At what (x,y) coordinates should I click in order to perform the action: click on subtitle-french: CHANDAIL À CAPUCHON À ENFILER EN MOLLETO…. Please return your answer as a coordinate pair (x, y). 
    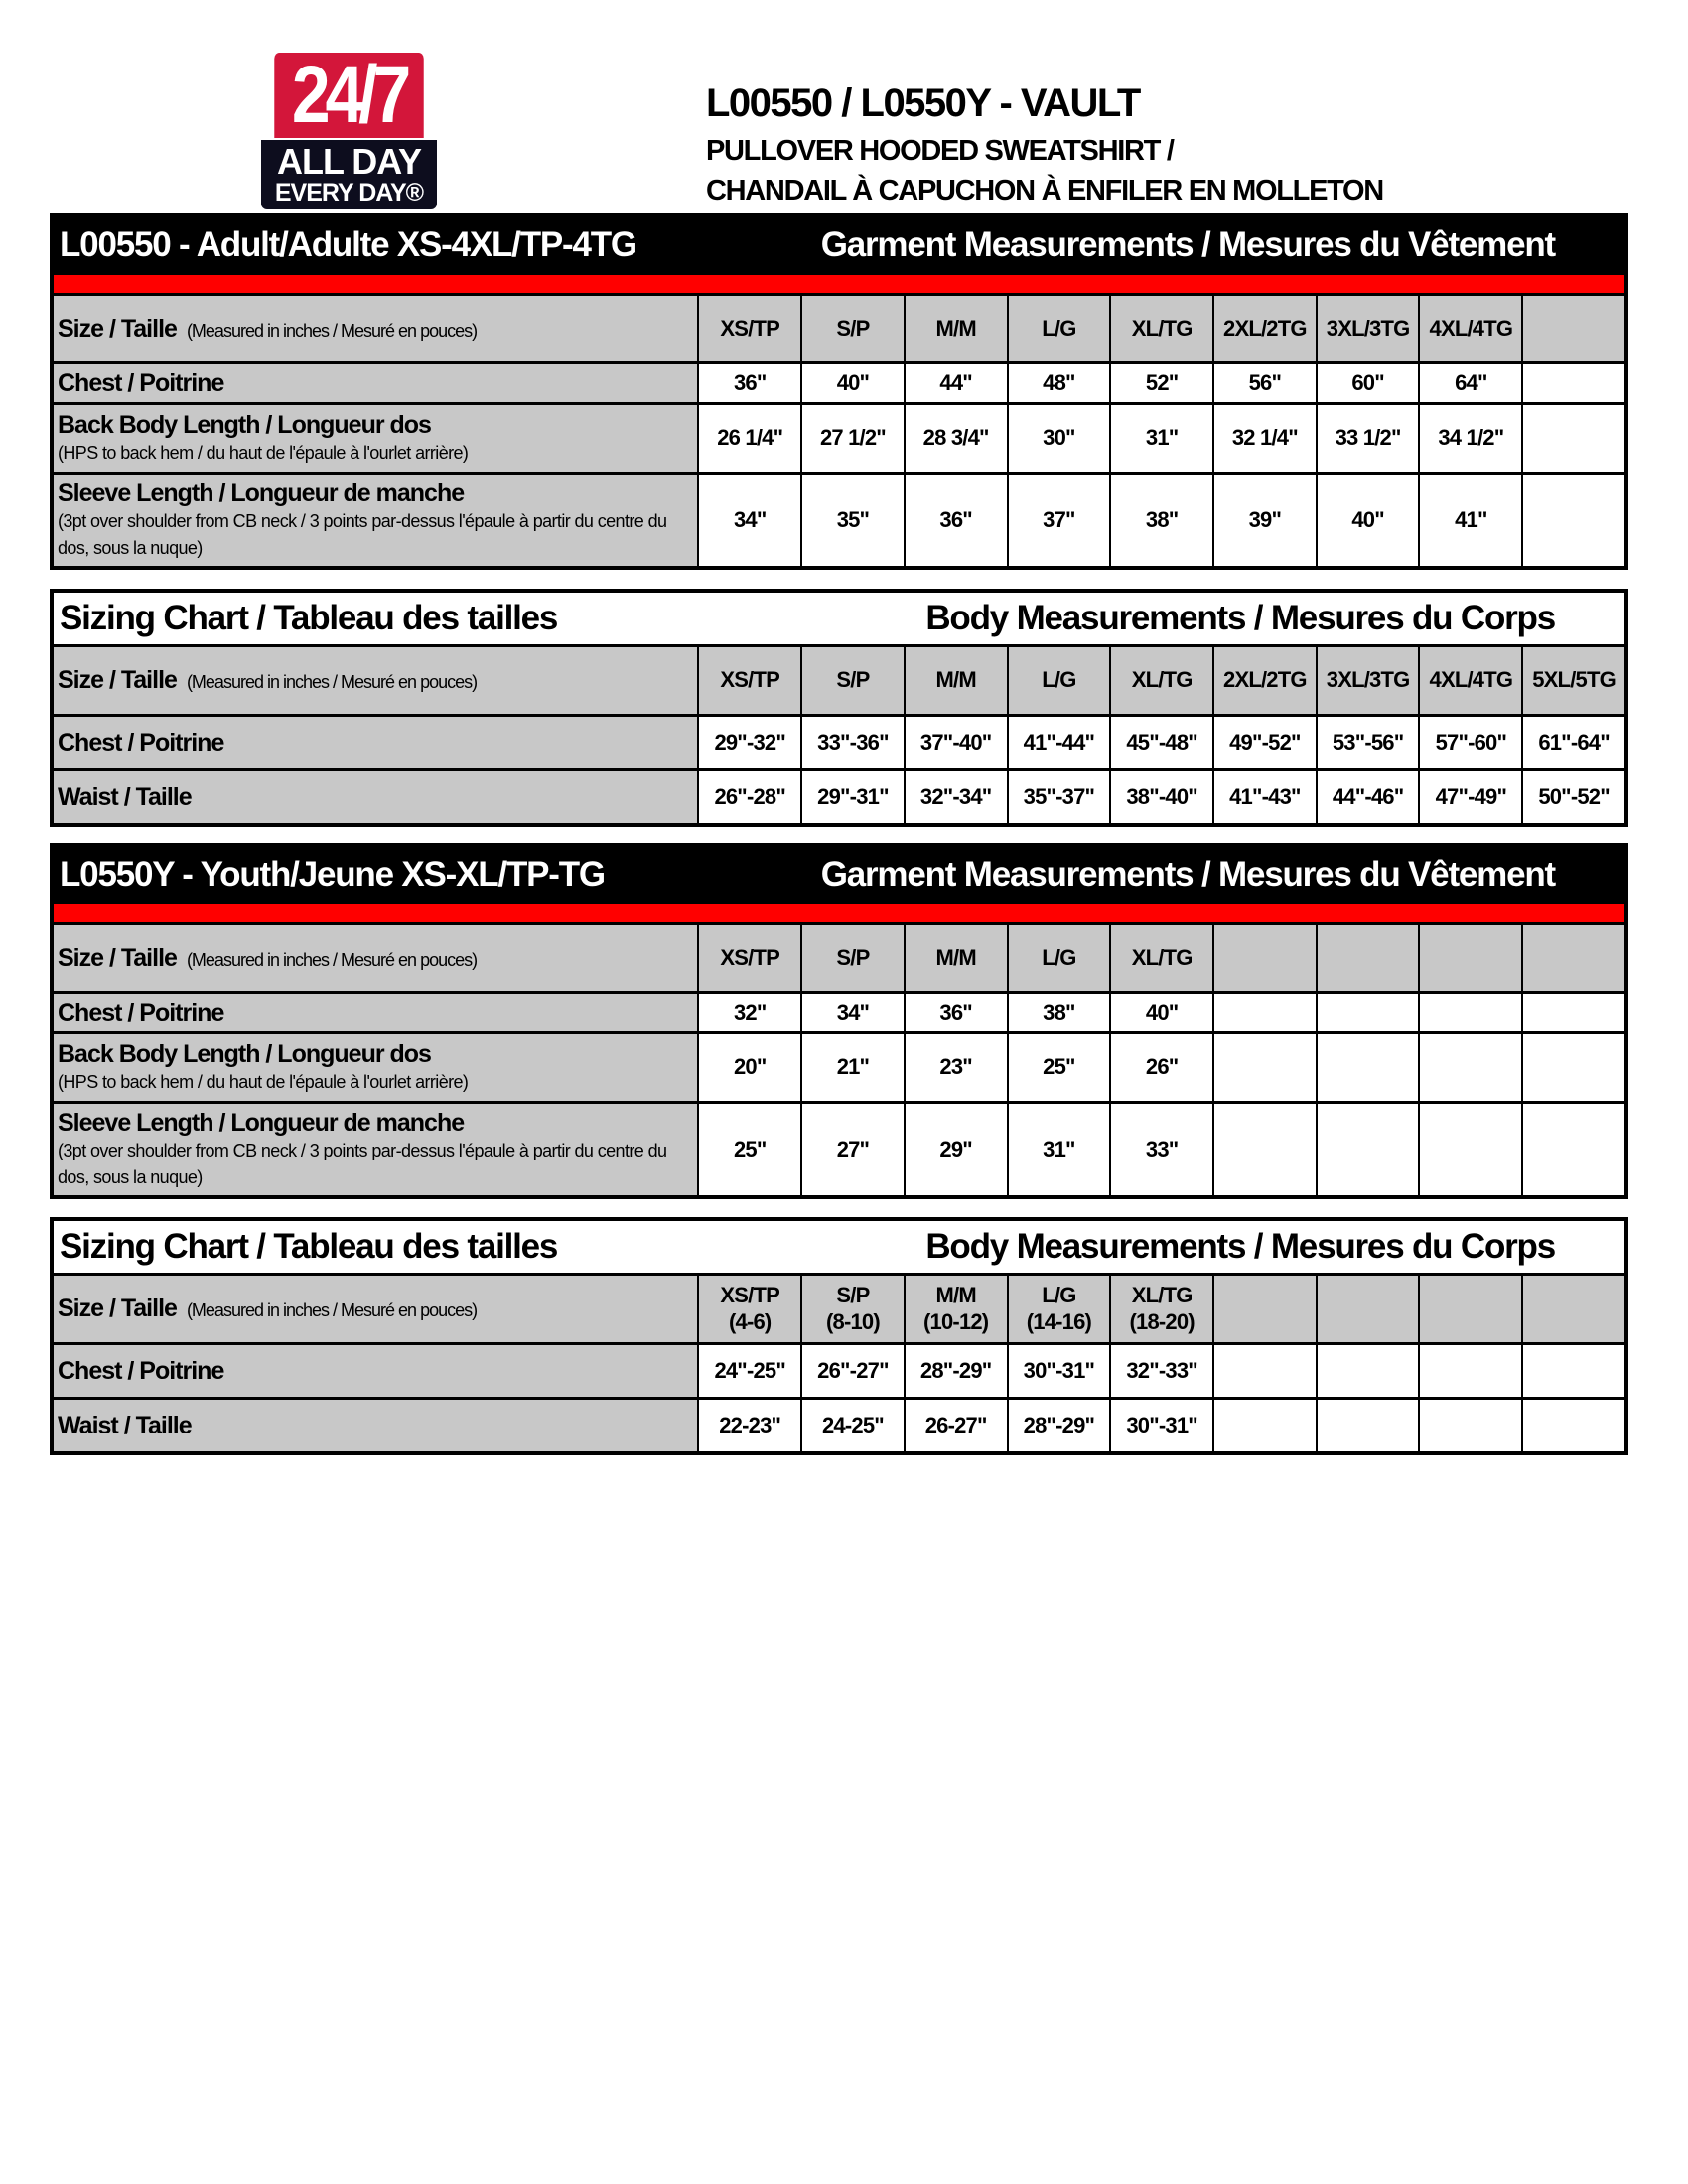
    Looking at the image, I should click on (1045, 190).